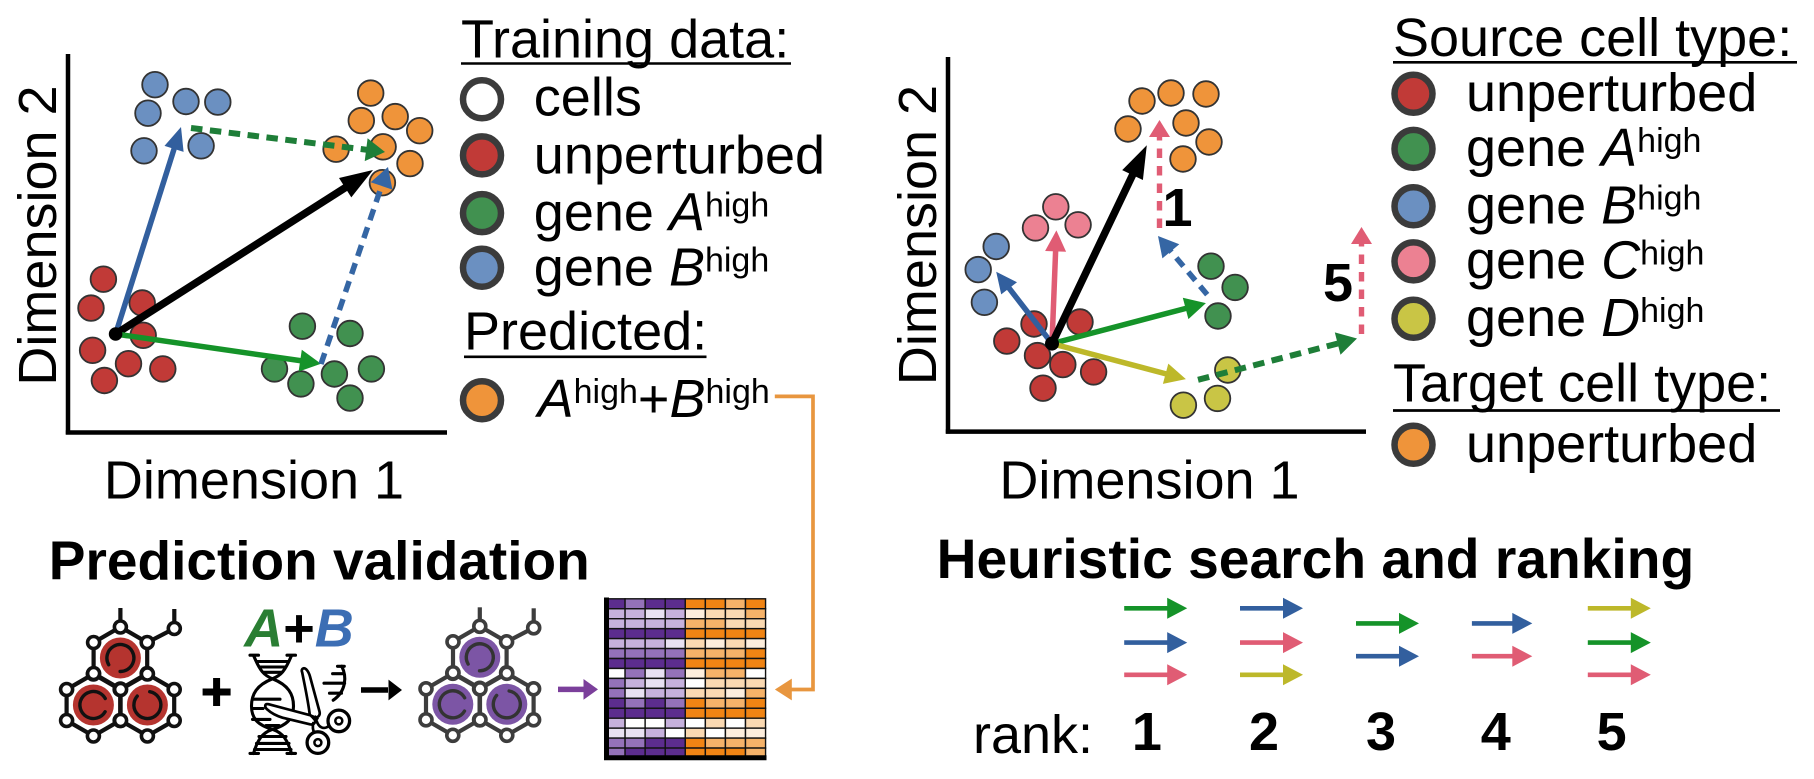 The width and height of the screenshot is (1814, 779). I want to click on svg-text: Predicted:, so click(585, 332).